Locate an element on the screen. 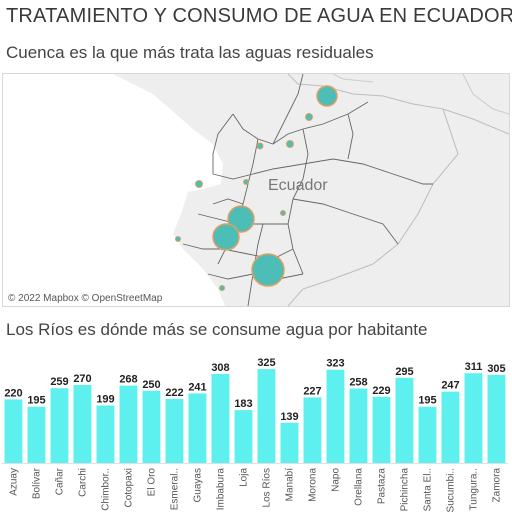  category-label: Manabí is located at coordinates (290, 485).